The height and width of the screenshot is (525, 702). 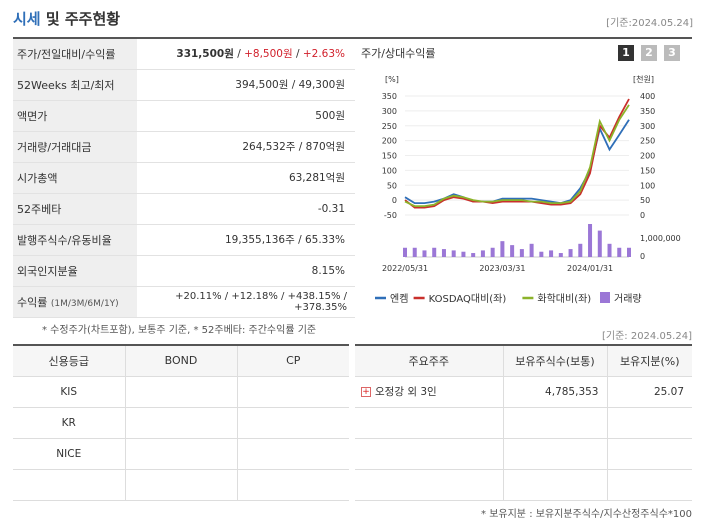 What do you see at coordinates (405, 268) in the screenshot?
I see `x-tick-label: 2022/05/31` at bounding box center [405, 268].